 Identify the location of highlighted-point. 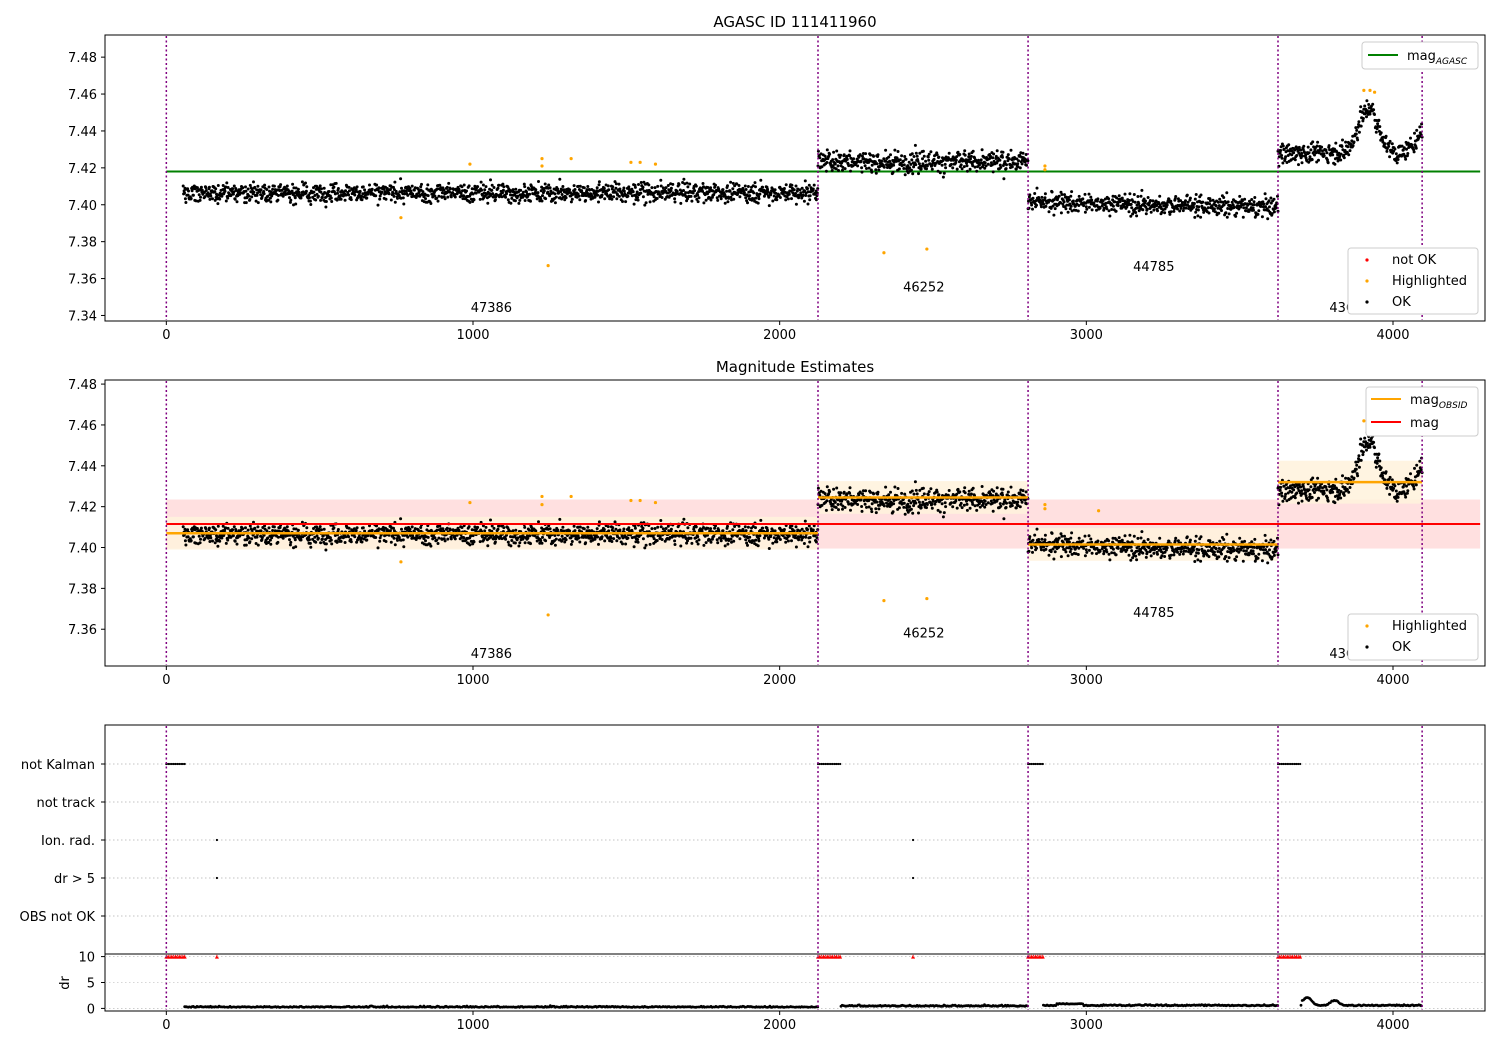
(470, 164).